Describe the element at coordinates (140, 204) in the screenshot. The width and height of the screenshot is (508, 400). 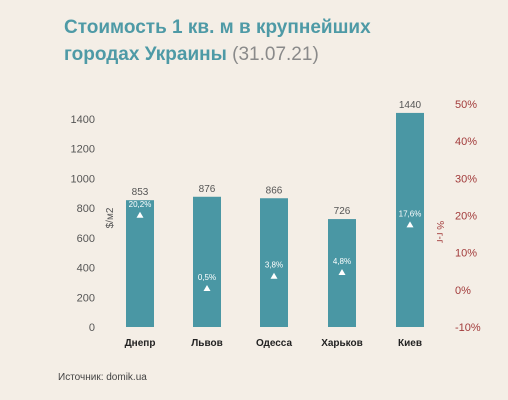
I see `change-label: 20,2%` at that location.